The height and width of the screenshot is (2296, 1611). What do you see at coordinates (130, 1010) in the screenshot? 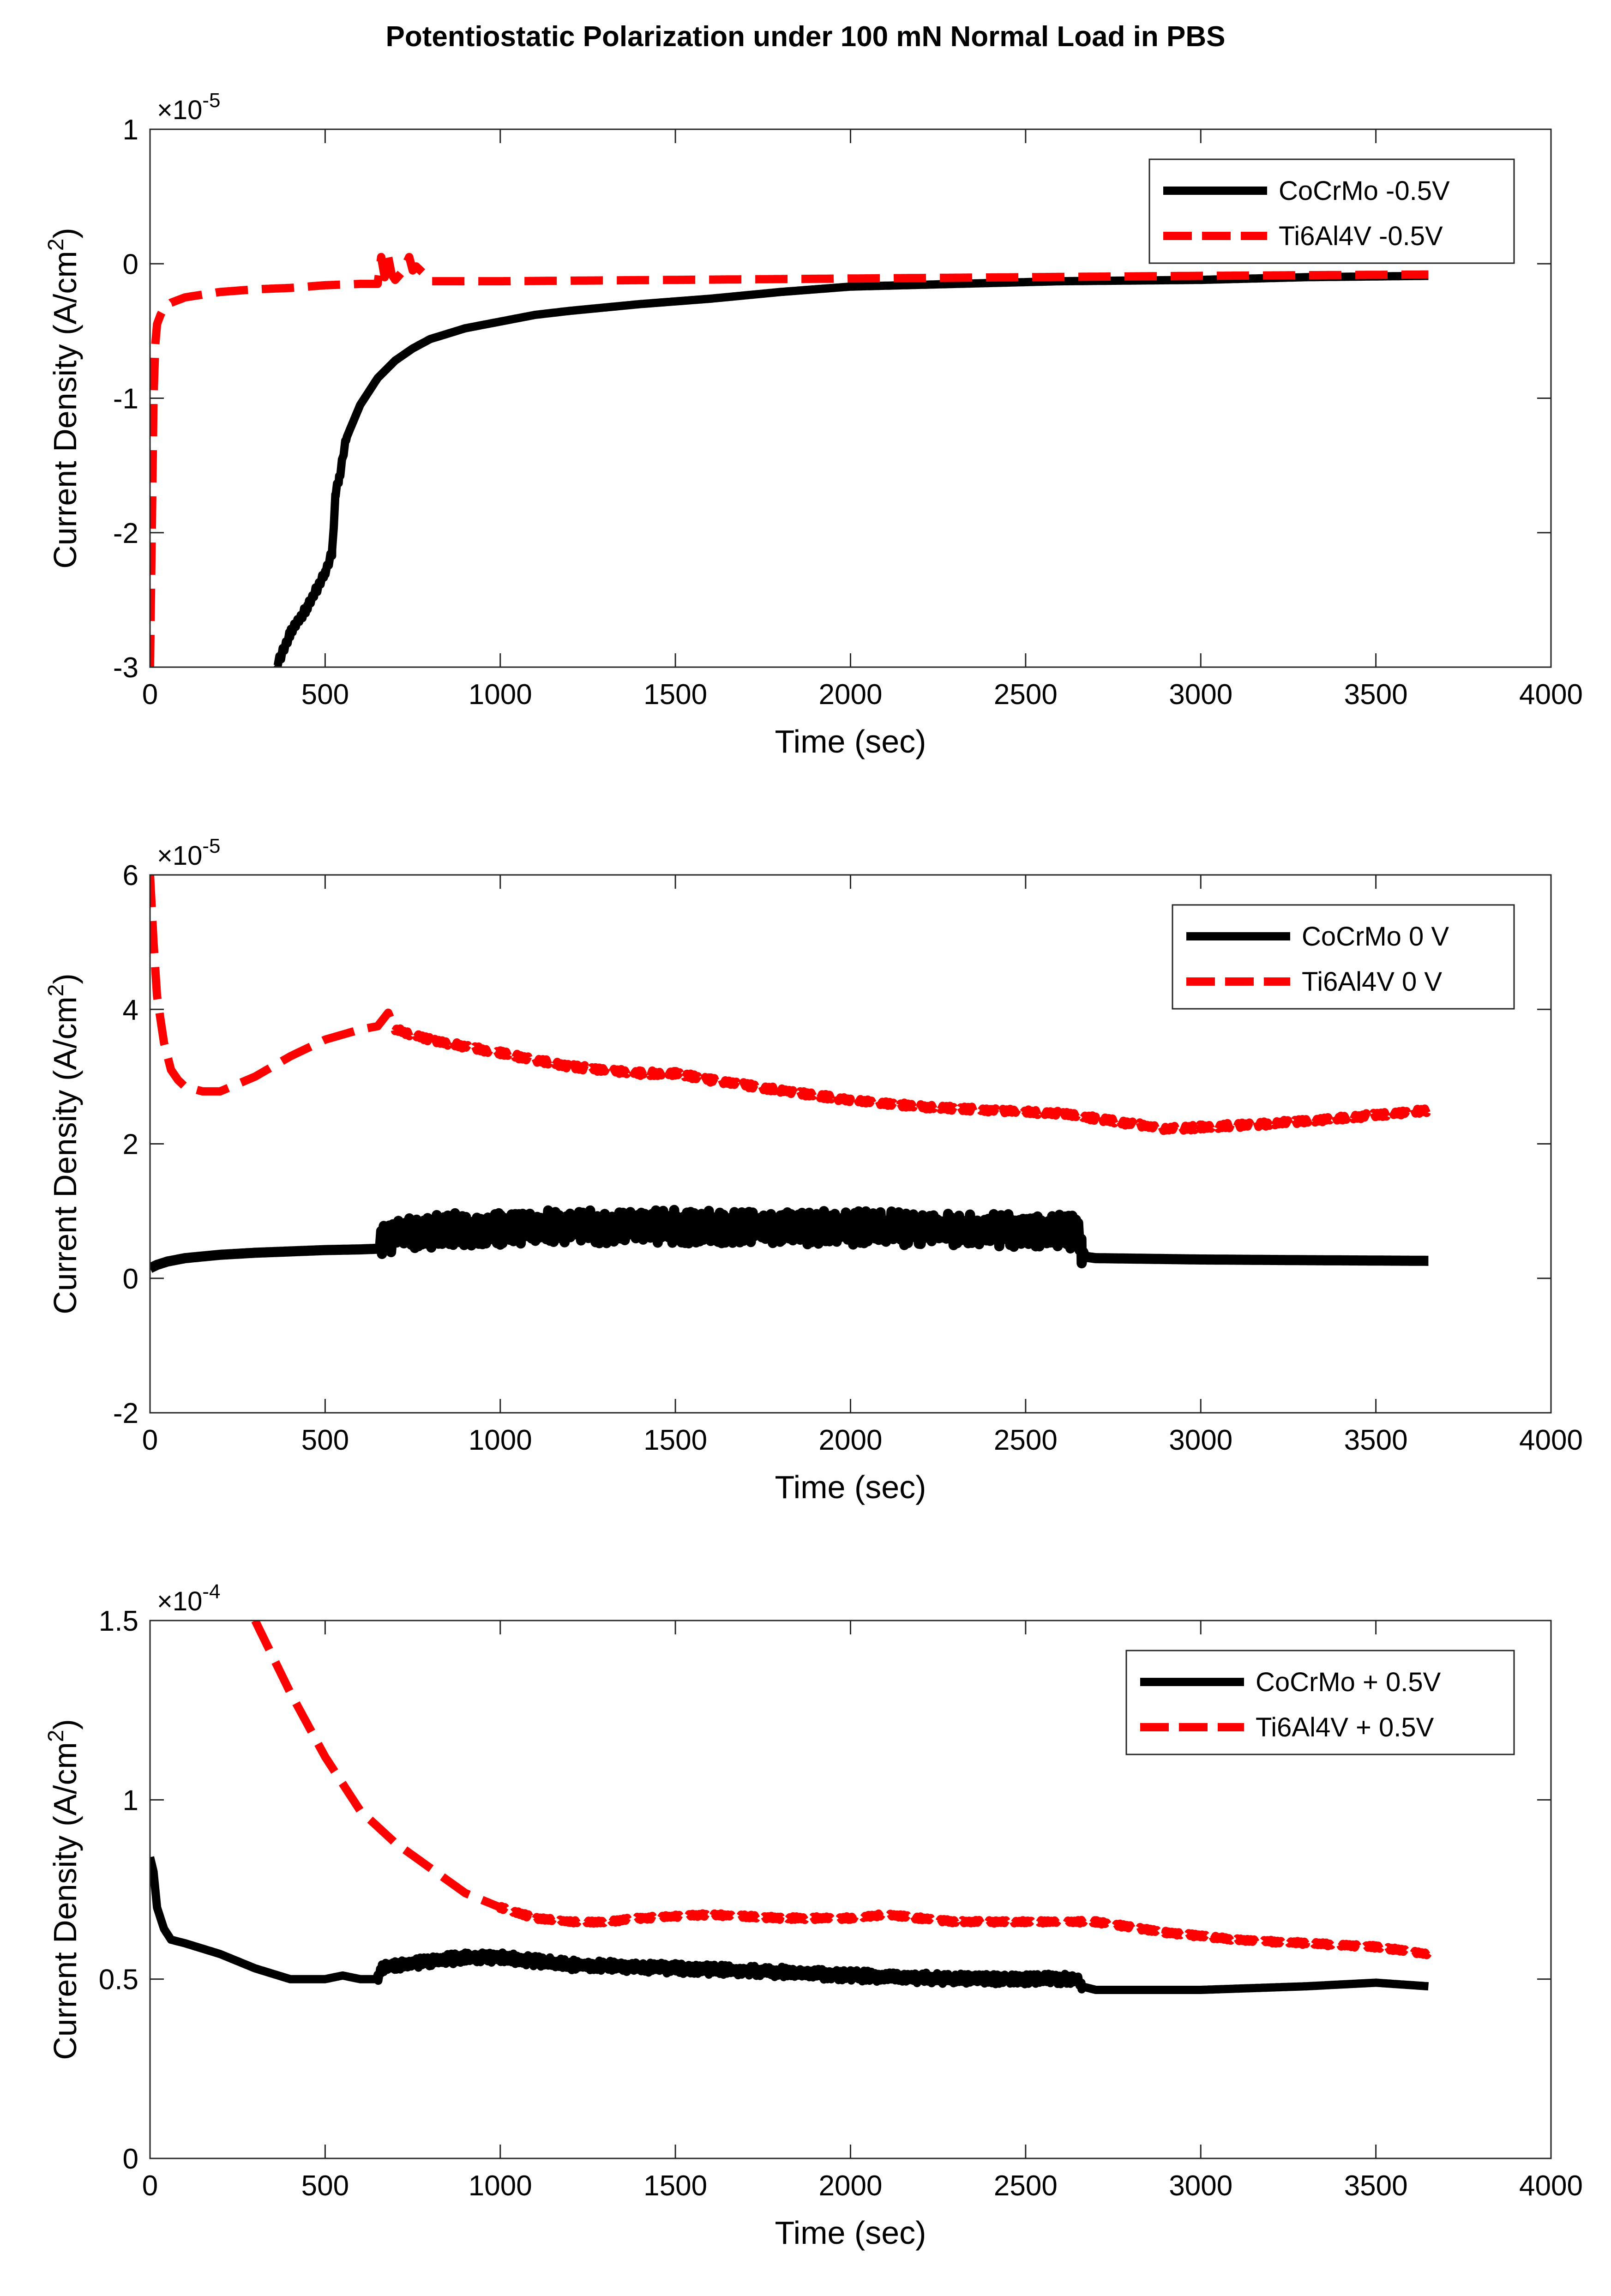
I see `y-tick-label: 4` at bounding box center [130, 1010].